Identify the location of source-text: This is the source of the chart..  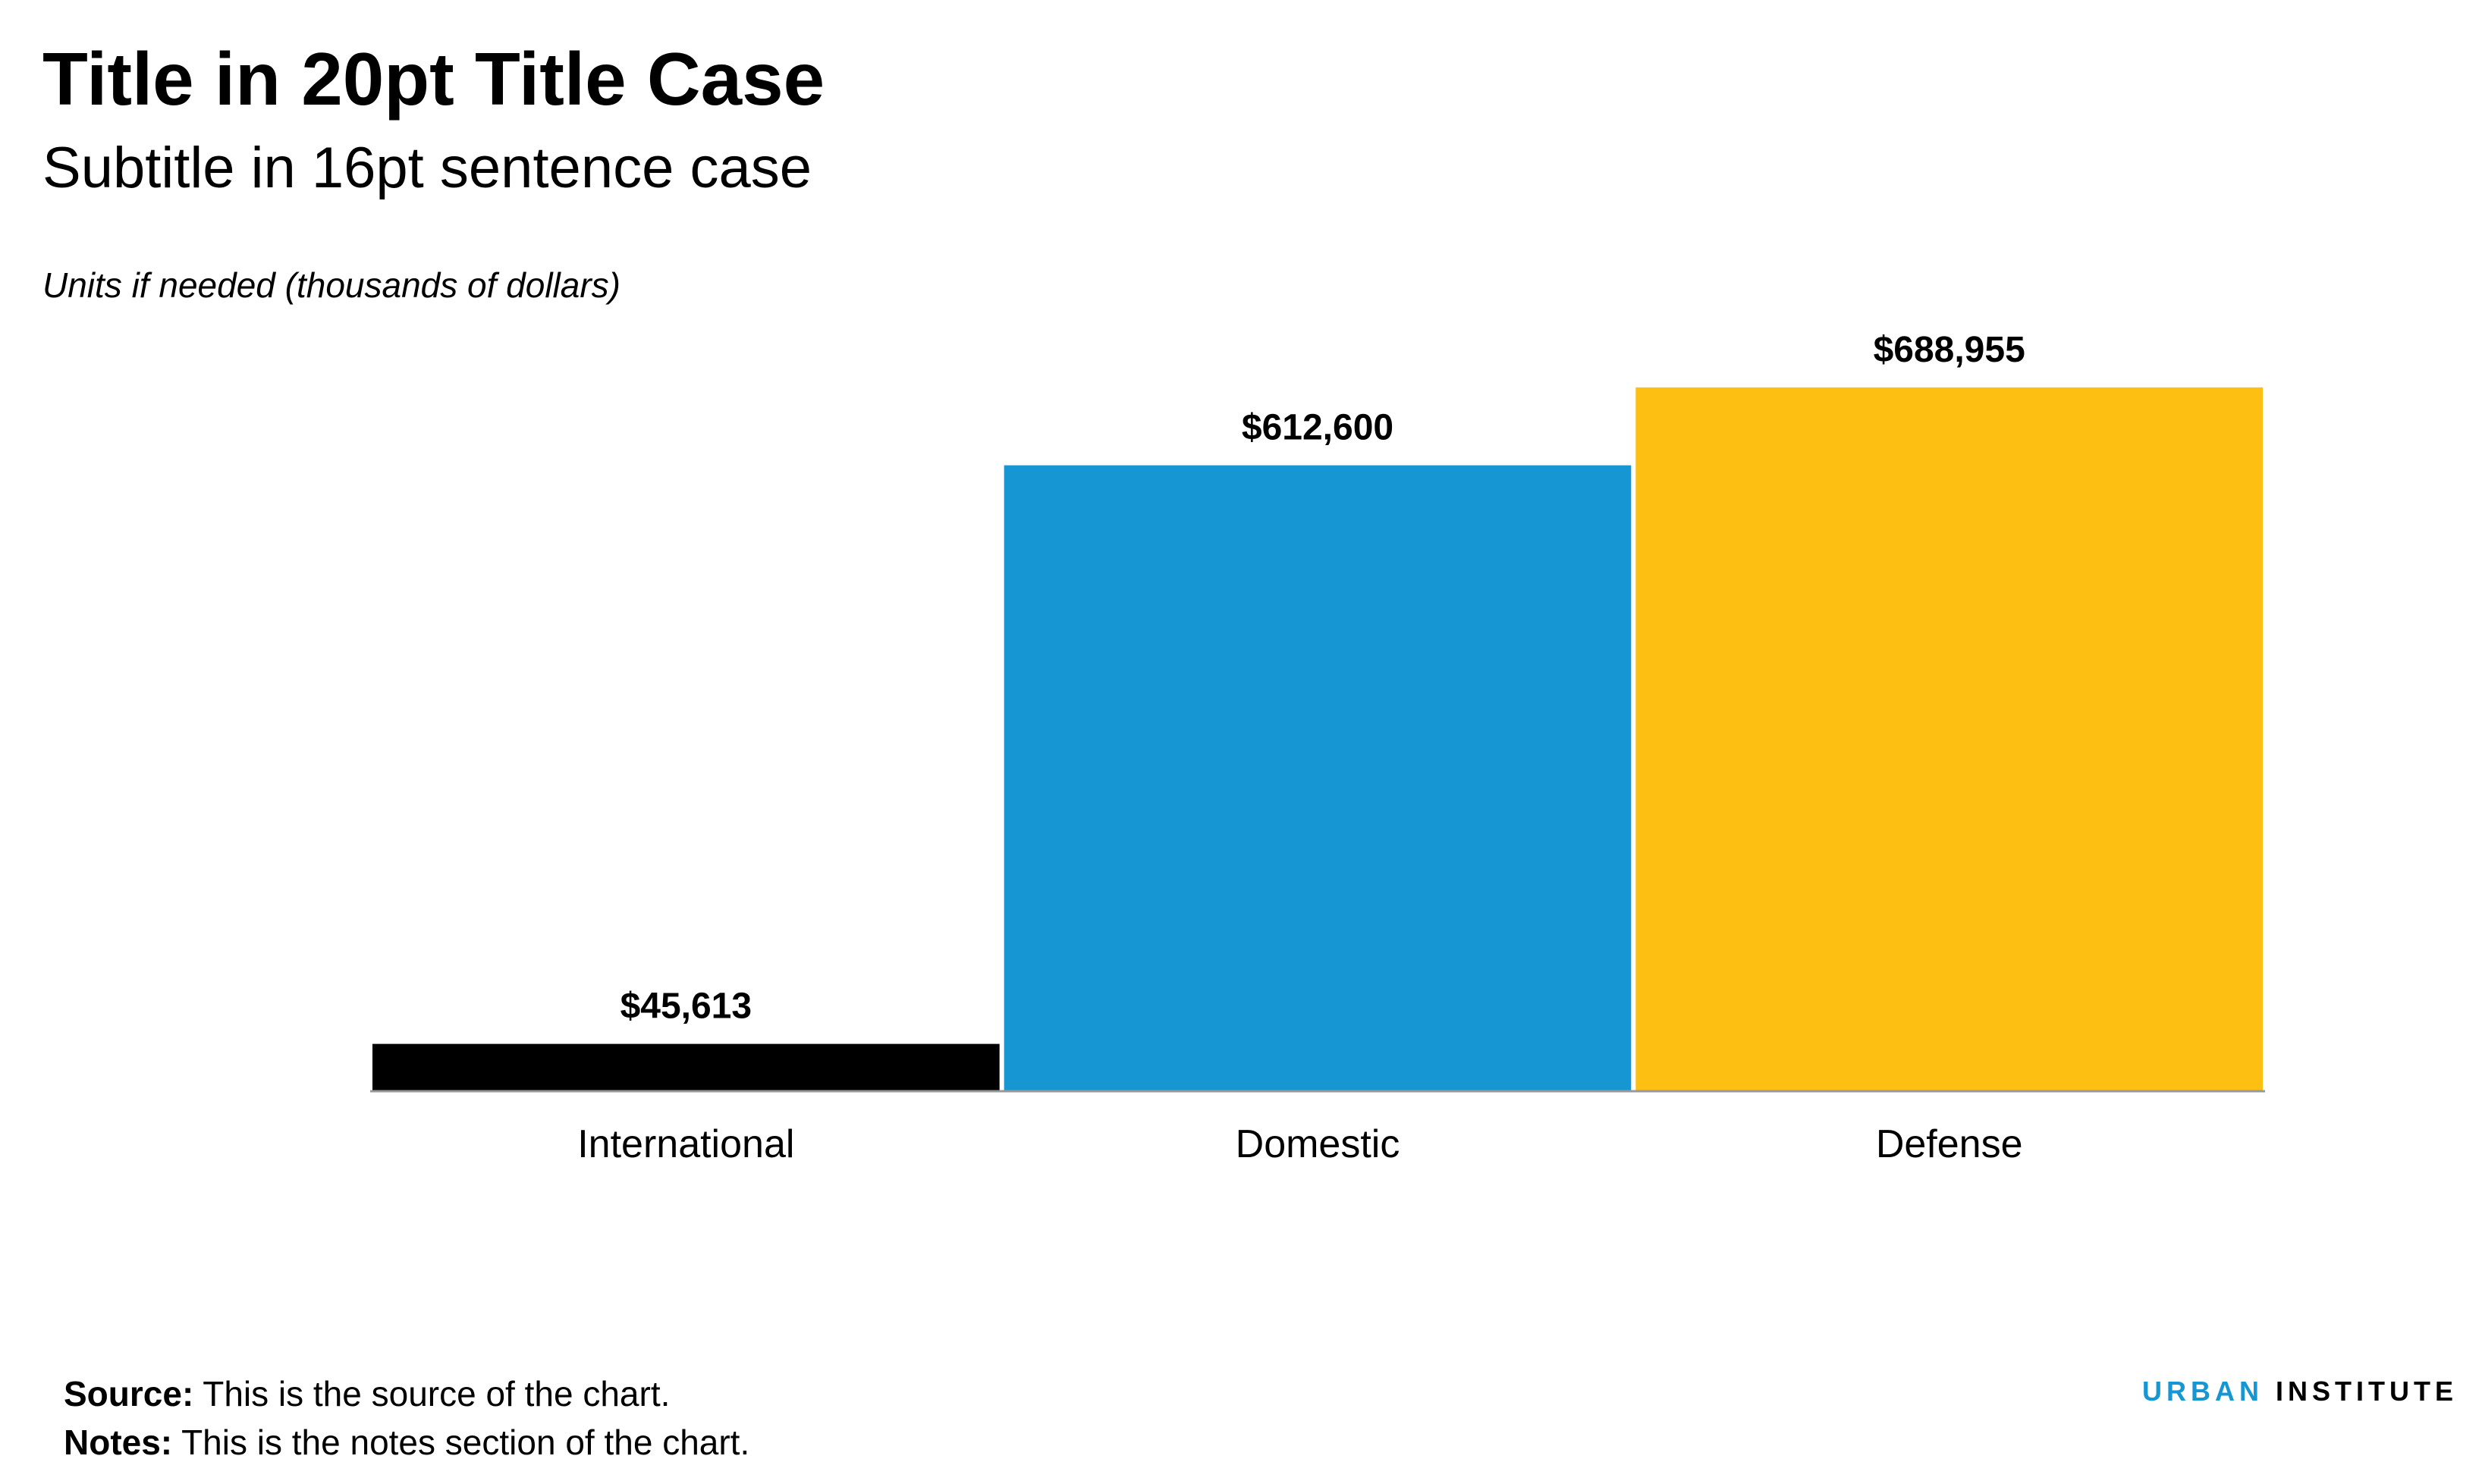
(437, 1394).